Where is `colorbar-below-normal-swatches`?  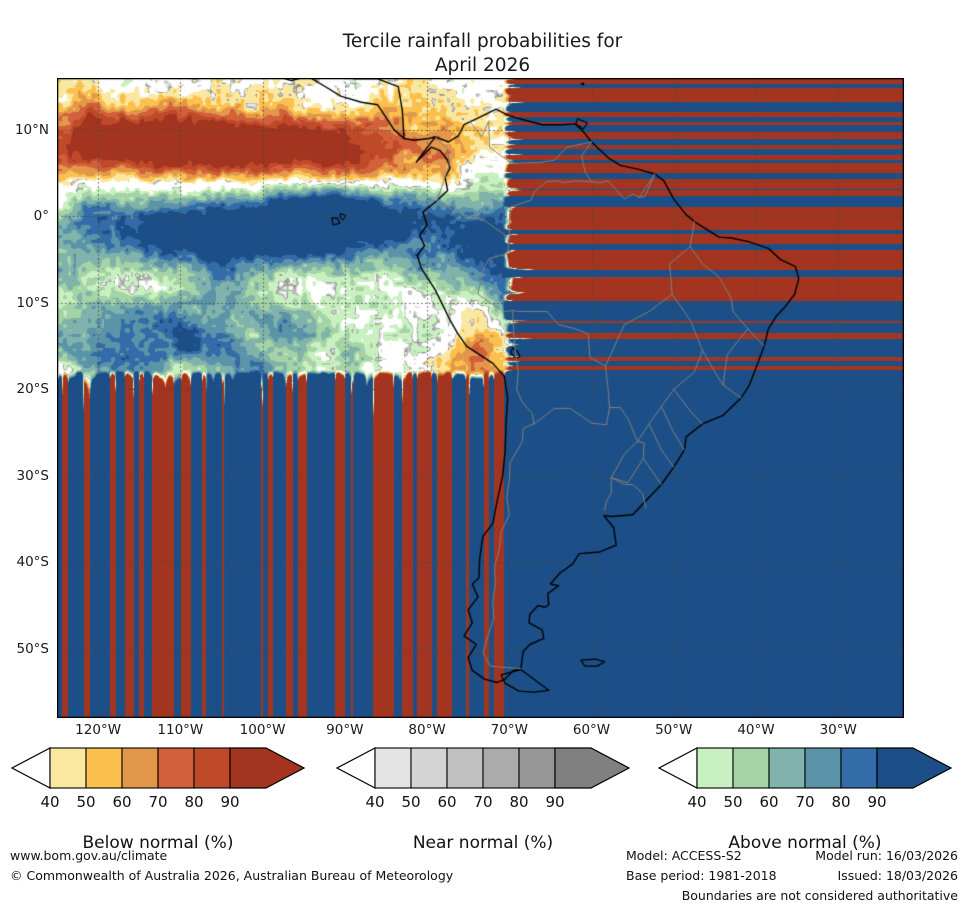 colorbar-below-normal-swatches is located at coordinates (158, 768).